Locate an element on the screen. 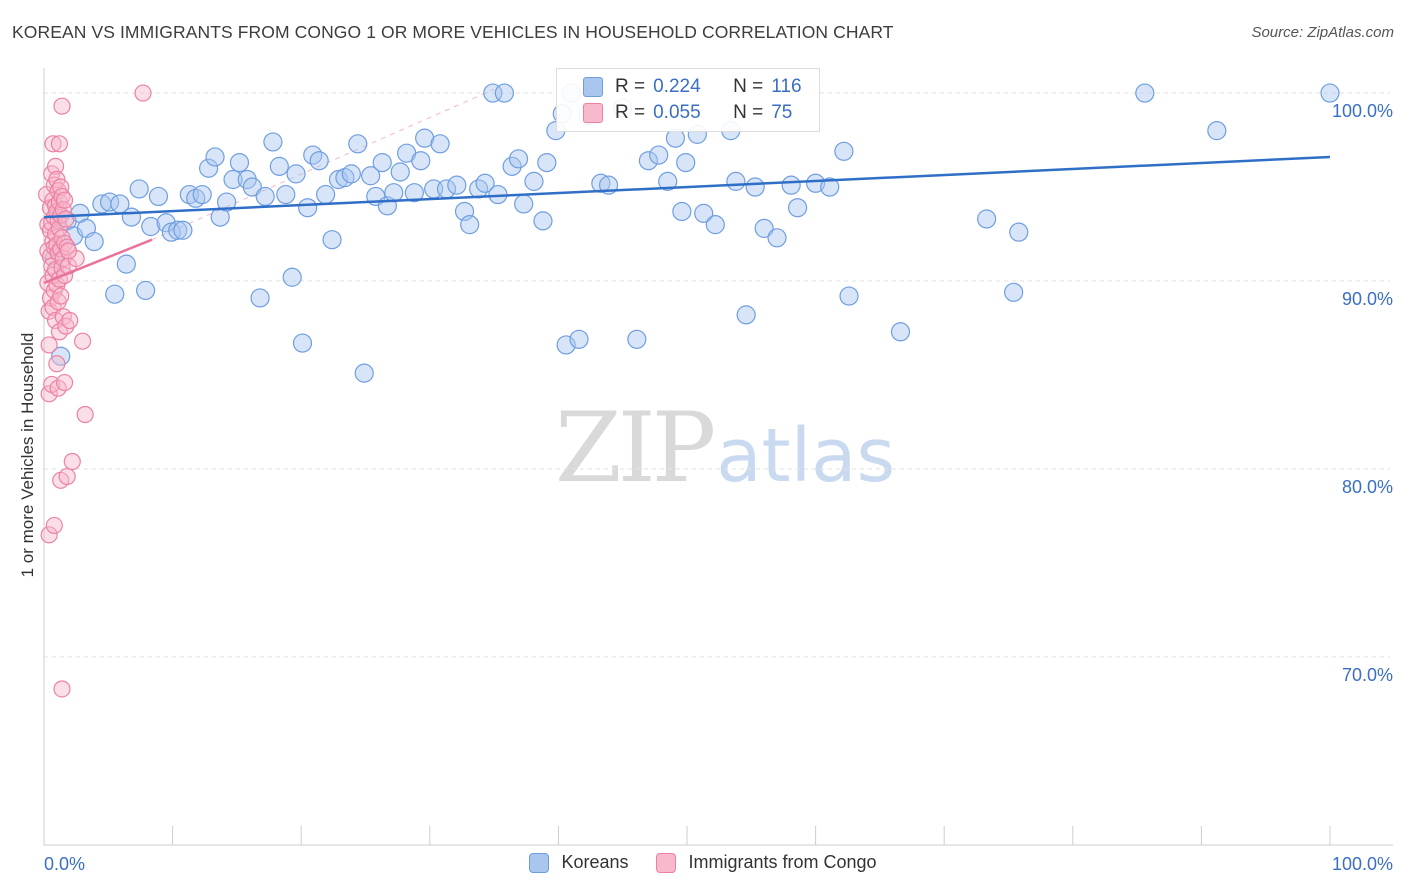  legend-n-label: N = is located at coordinates (748, 112).